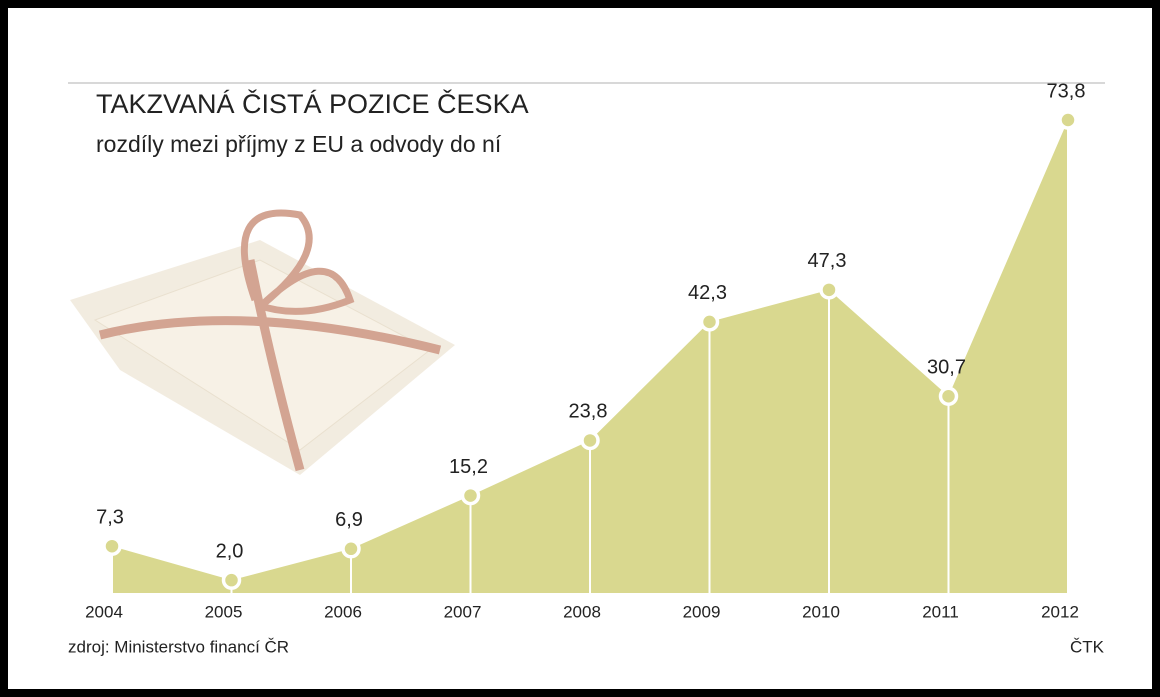  I want to click on chart-title: TAKZVANÁ ČISTÁ POZICE ČESKA, so click(312, 103).